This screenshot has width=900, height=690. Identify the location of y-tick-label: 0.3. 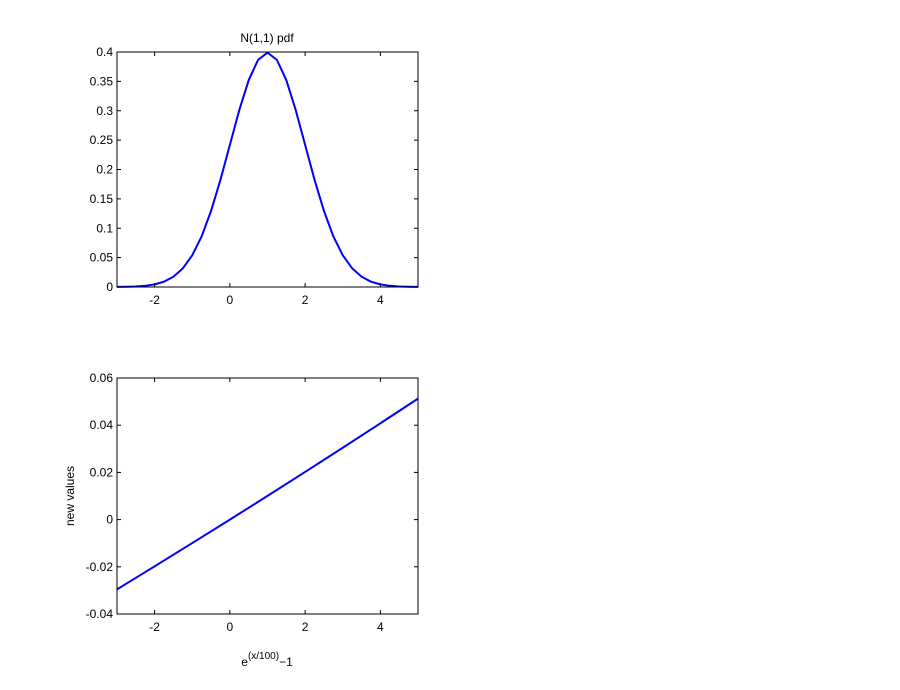
(104, 111).